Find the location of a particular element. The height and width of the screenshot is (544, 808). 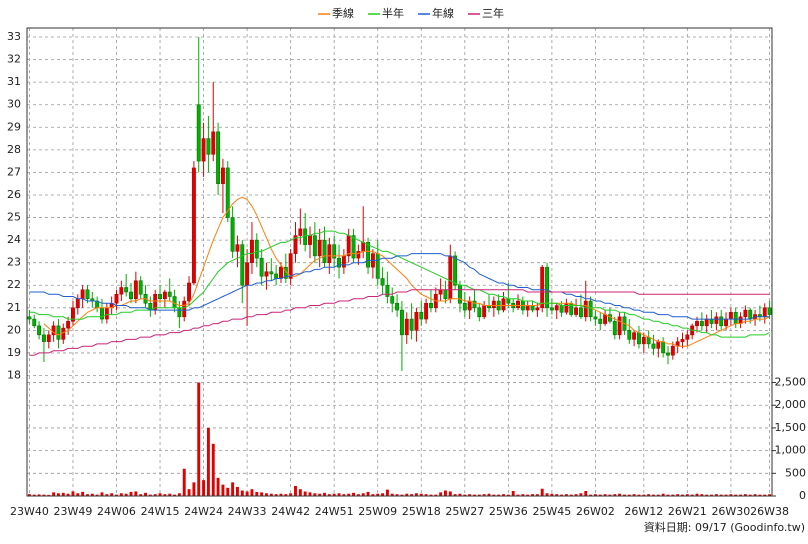

x-tick-label: 26W02 is located at coordinates (595, 511).